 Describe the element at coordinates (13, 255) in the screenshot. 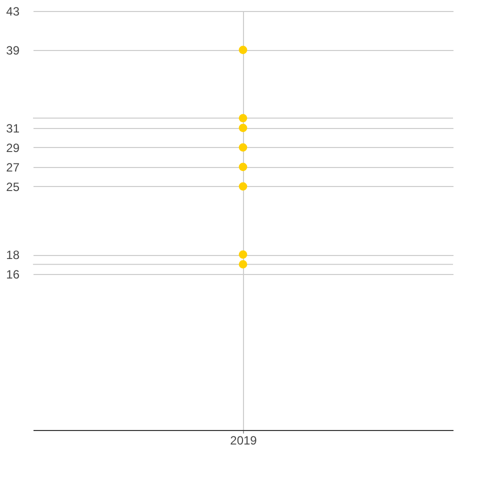

I see `y-tick-label: 18` at that location.